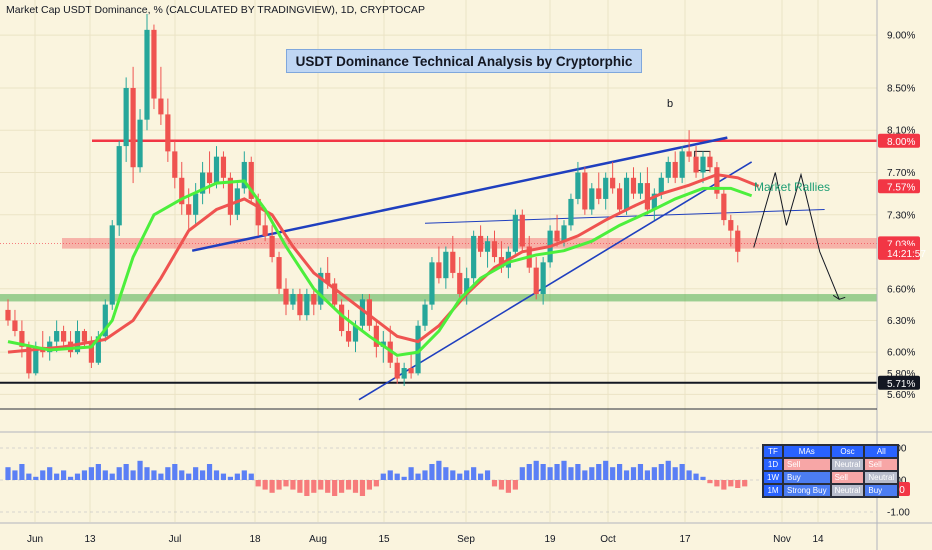  What do you see at coordinates (847, 464) in the screenshot?
I see `table-cell-osc: Neutral` at bounding box center [847, 464].